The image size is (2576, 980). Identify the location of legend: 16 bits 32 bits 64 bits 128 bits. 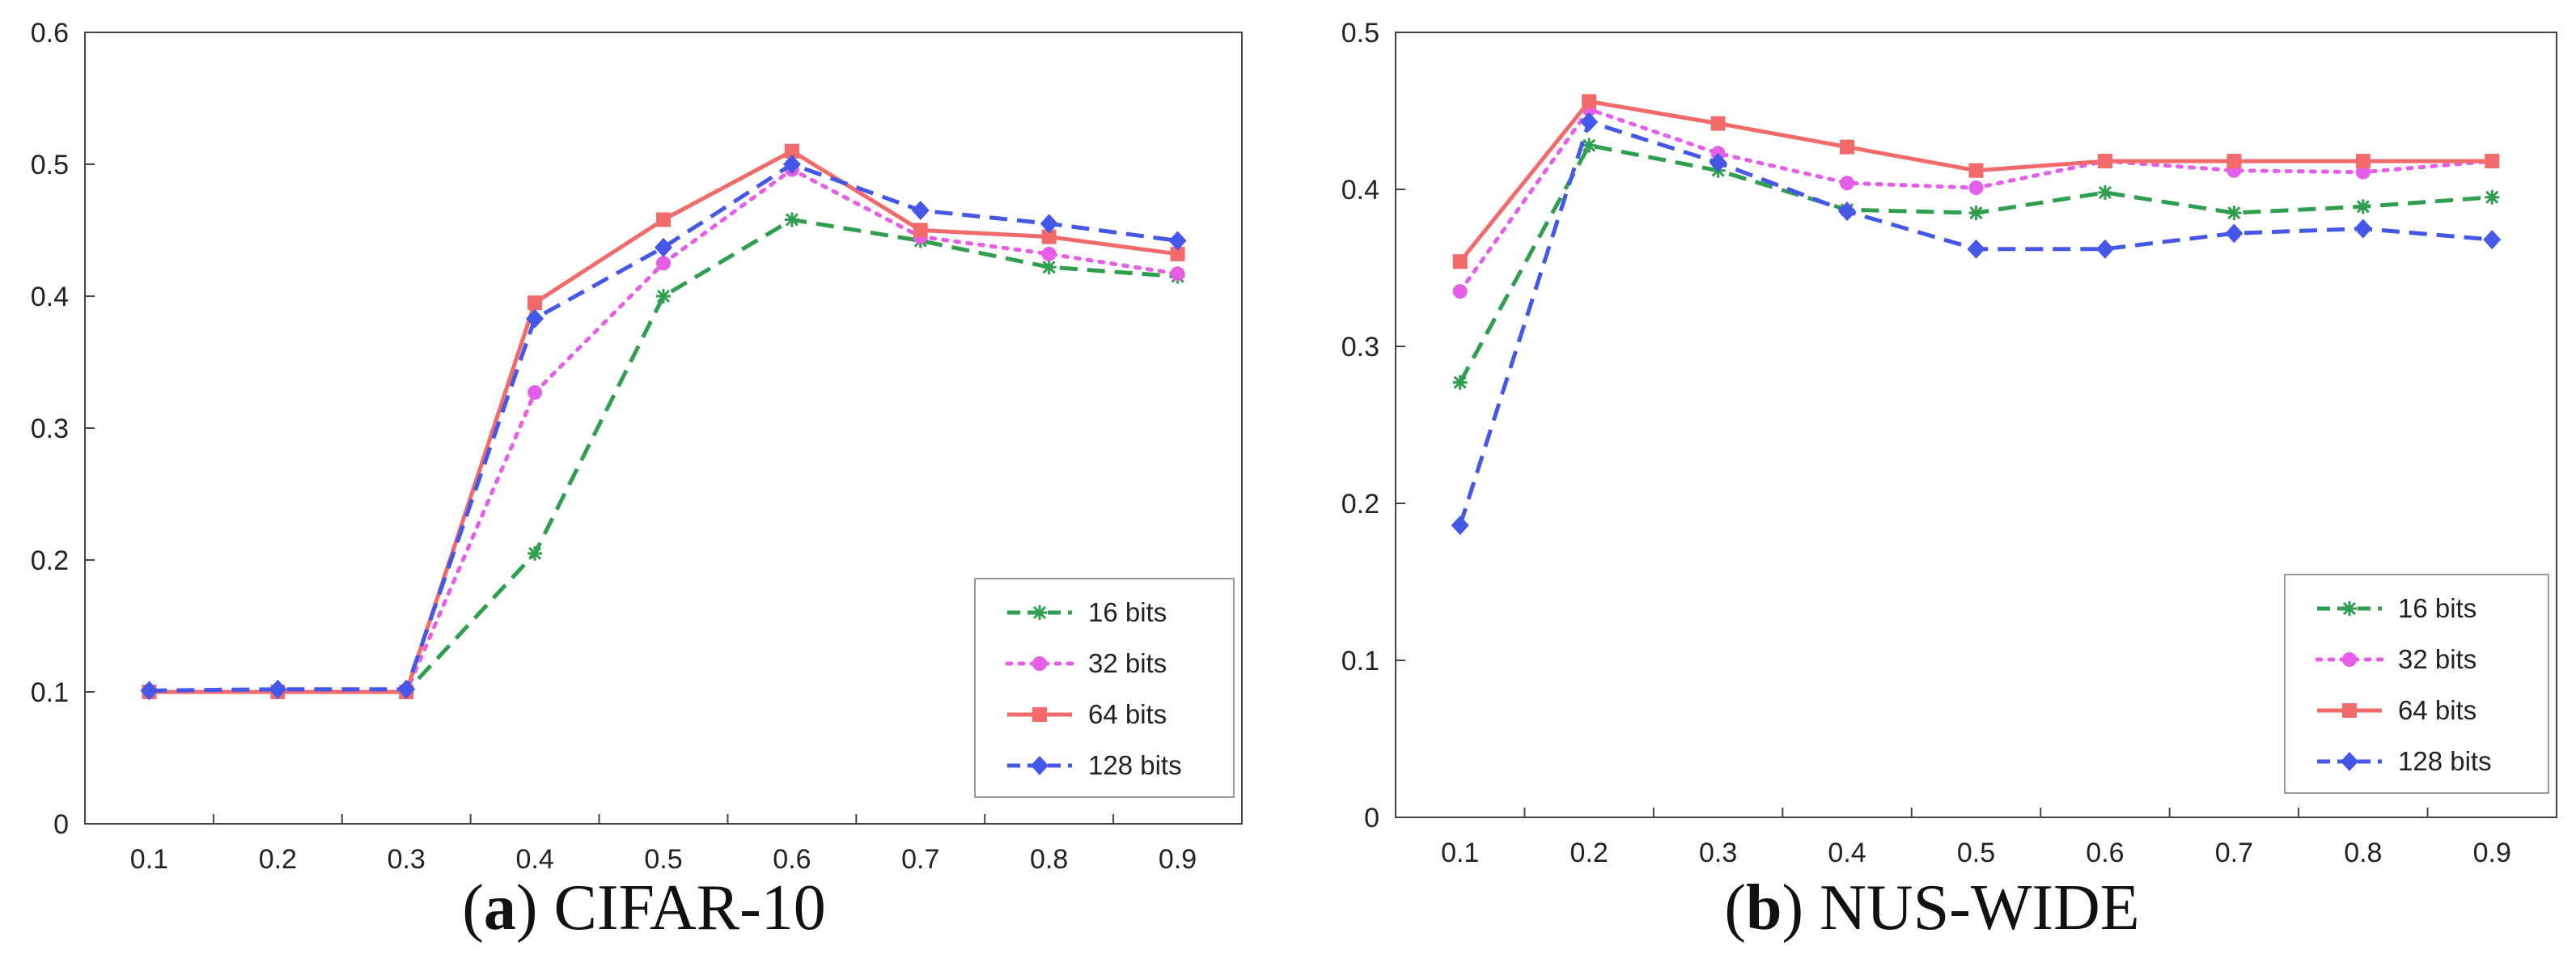
(2416, 684).